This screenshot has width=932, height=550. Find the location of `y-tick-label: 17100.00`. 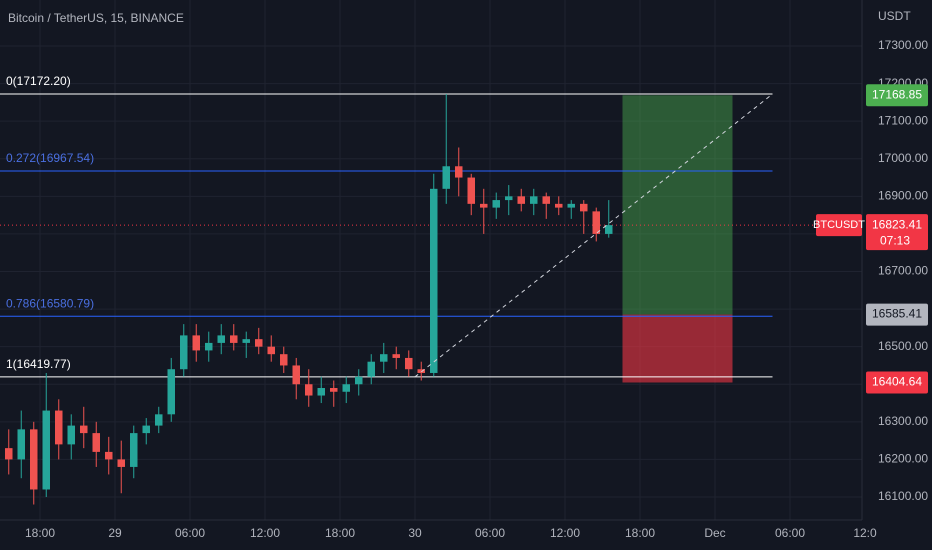

y-tick-label: 17100.00 is located at coordinates (903, 120).